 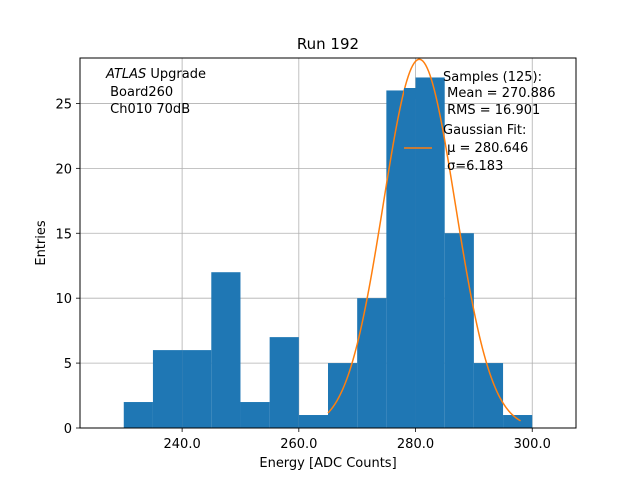 I want to click on x-tick-label: 300.0, so click(x=532, y=444).